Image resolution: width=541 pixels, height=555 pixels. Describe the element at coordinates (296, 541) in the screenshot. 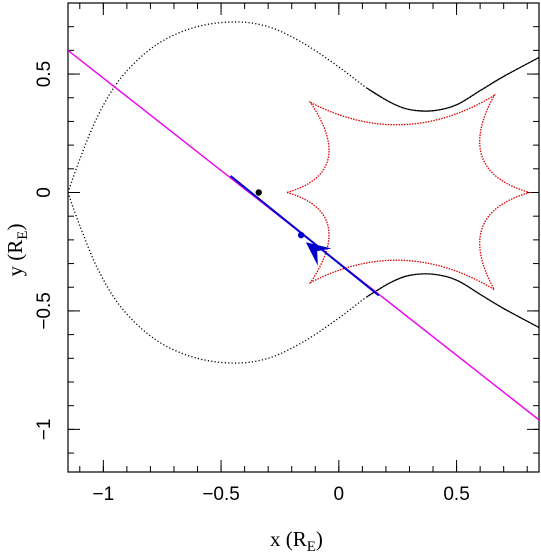

I see `x-axis-label: x (RE)` at that location.